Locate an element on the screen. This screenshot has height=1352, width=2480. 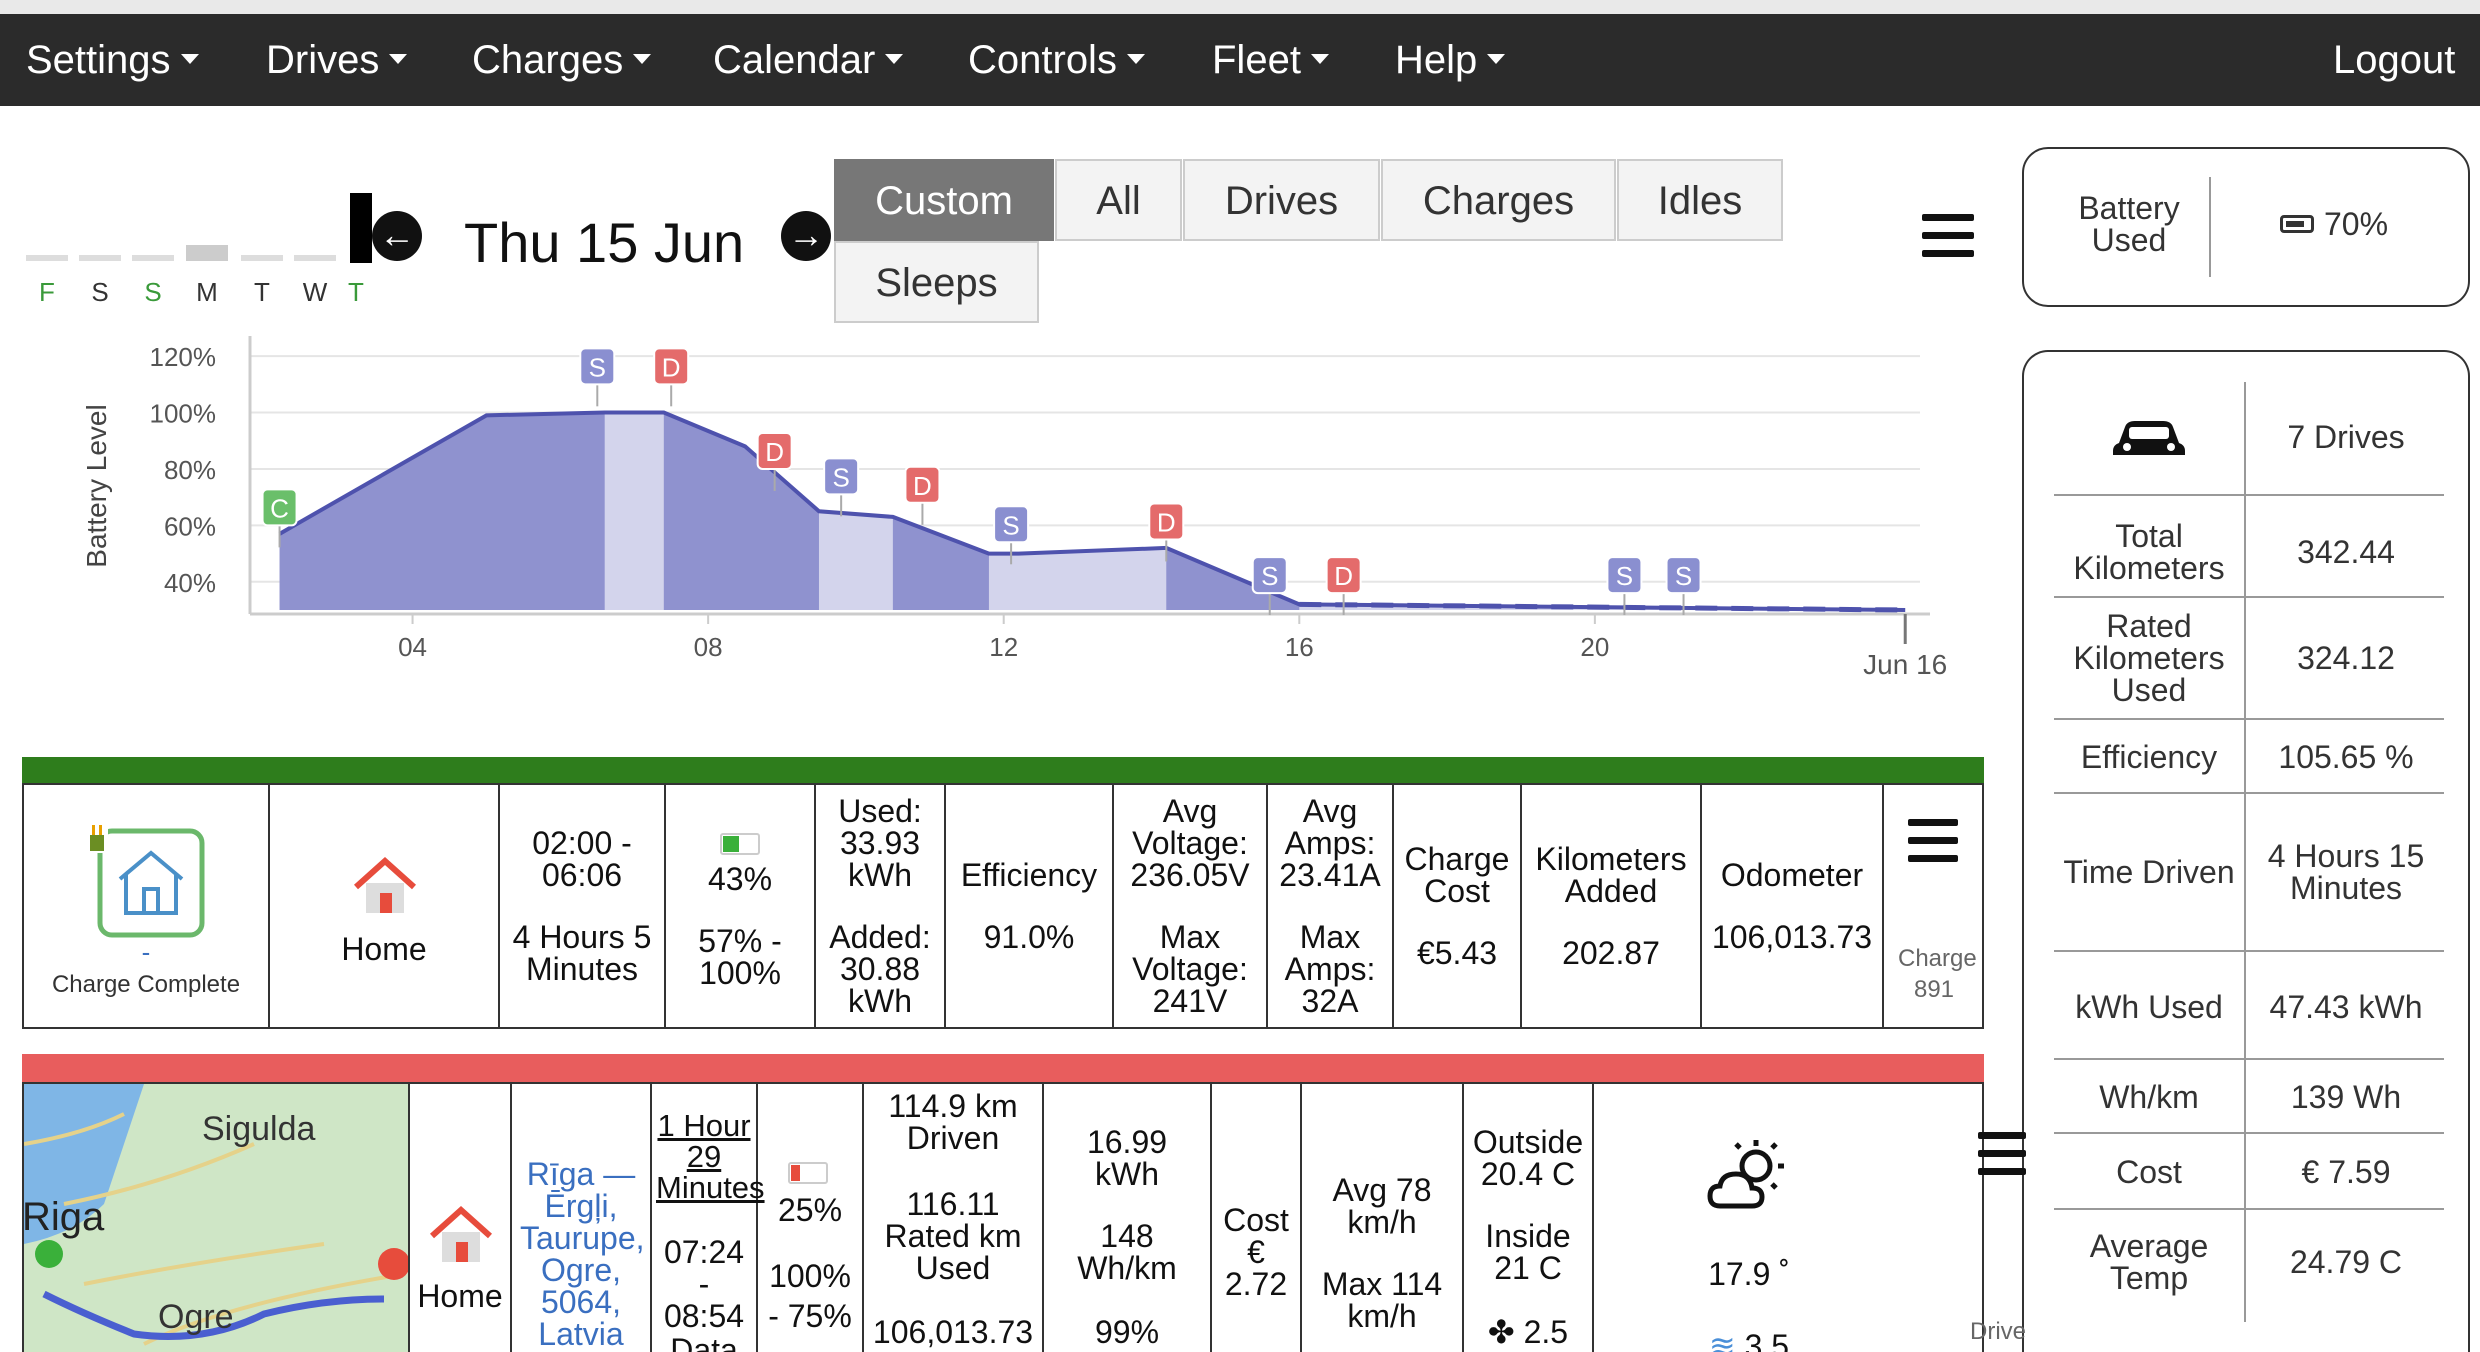
nav-fleet-label: Fleet is located at coordinates (1256, 60).